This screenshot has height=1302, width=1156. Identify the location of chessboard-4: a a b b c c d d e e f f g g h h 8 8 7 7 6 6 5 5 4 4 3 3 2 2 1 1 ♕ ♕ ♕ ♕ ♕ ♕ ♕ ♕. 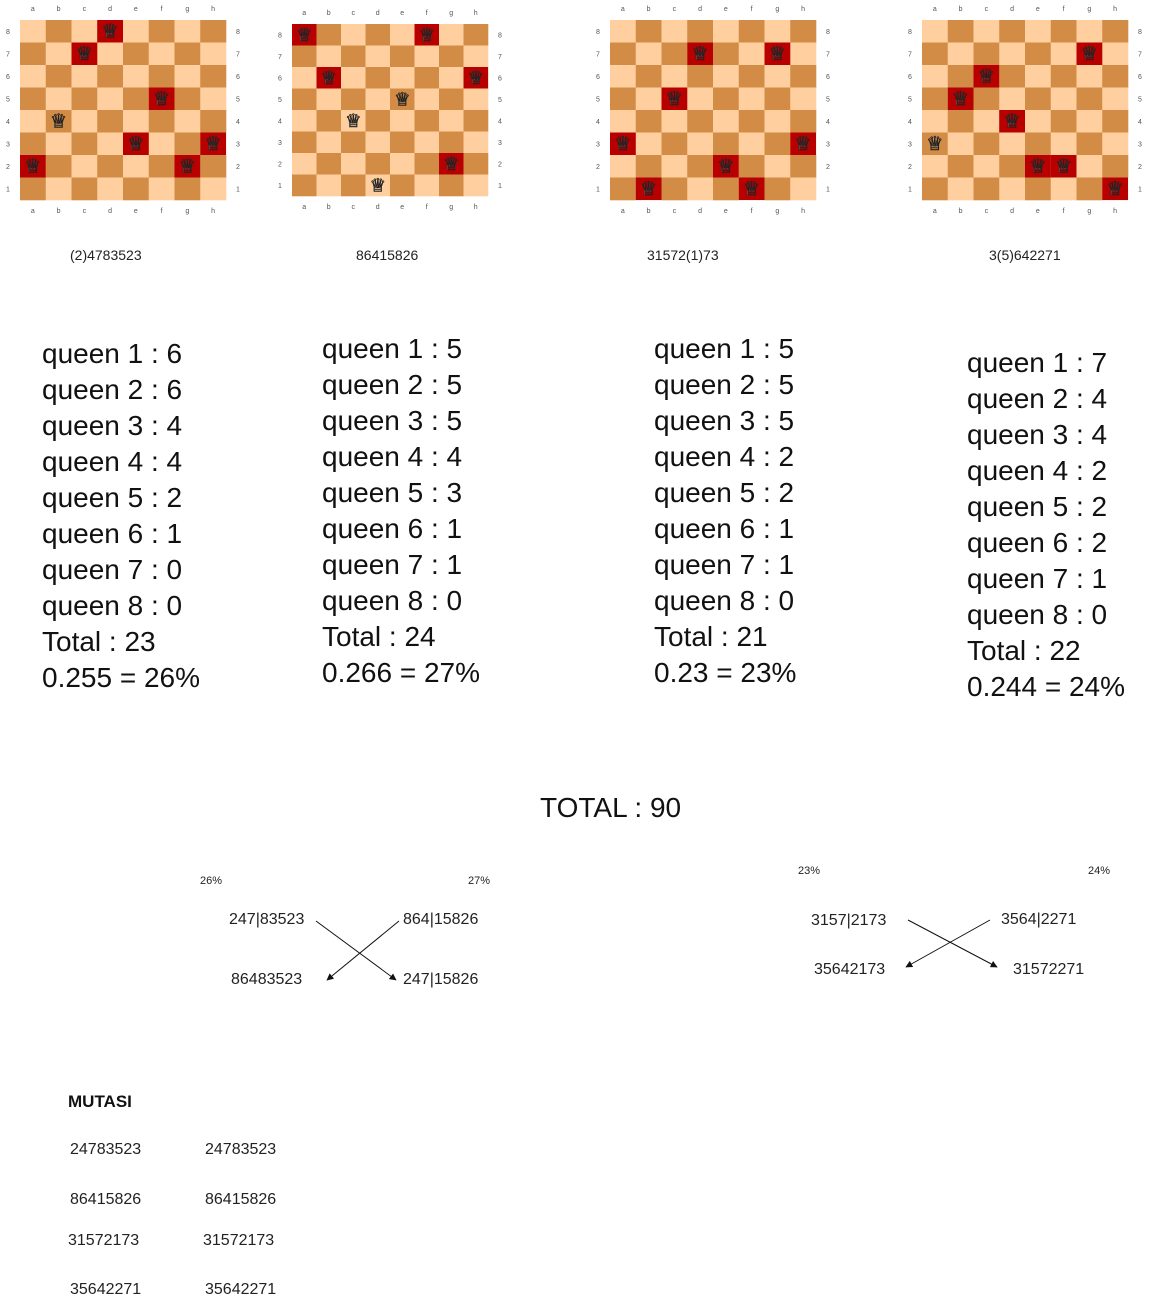
(1025, 110).